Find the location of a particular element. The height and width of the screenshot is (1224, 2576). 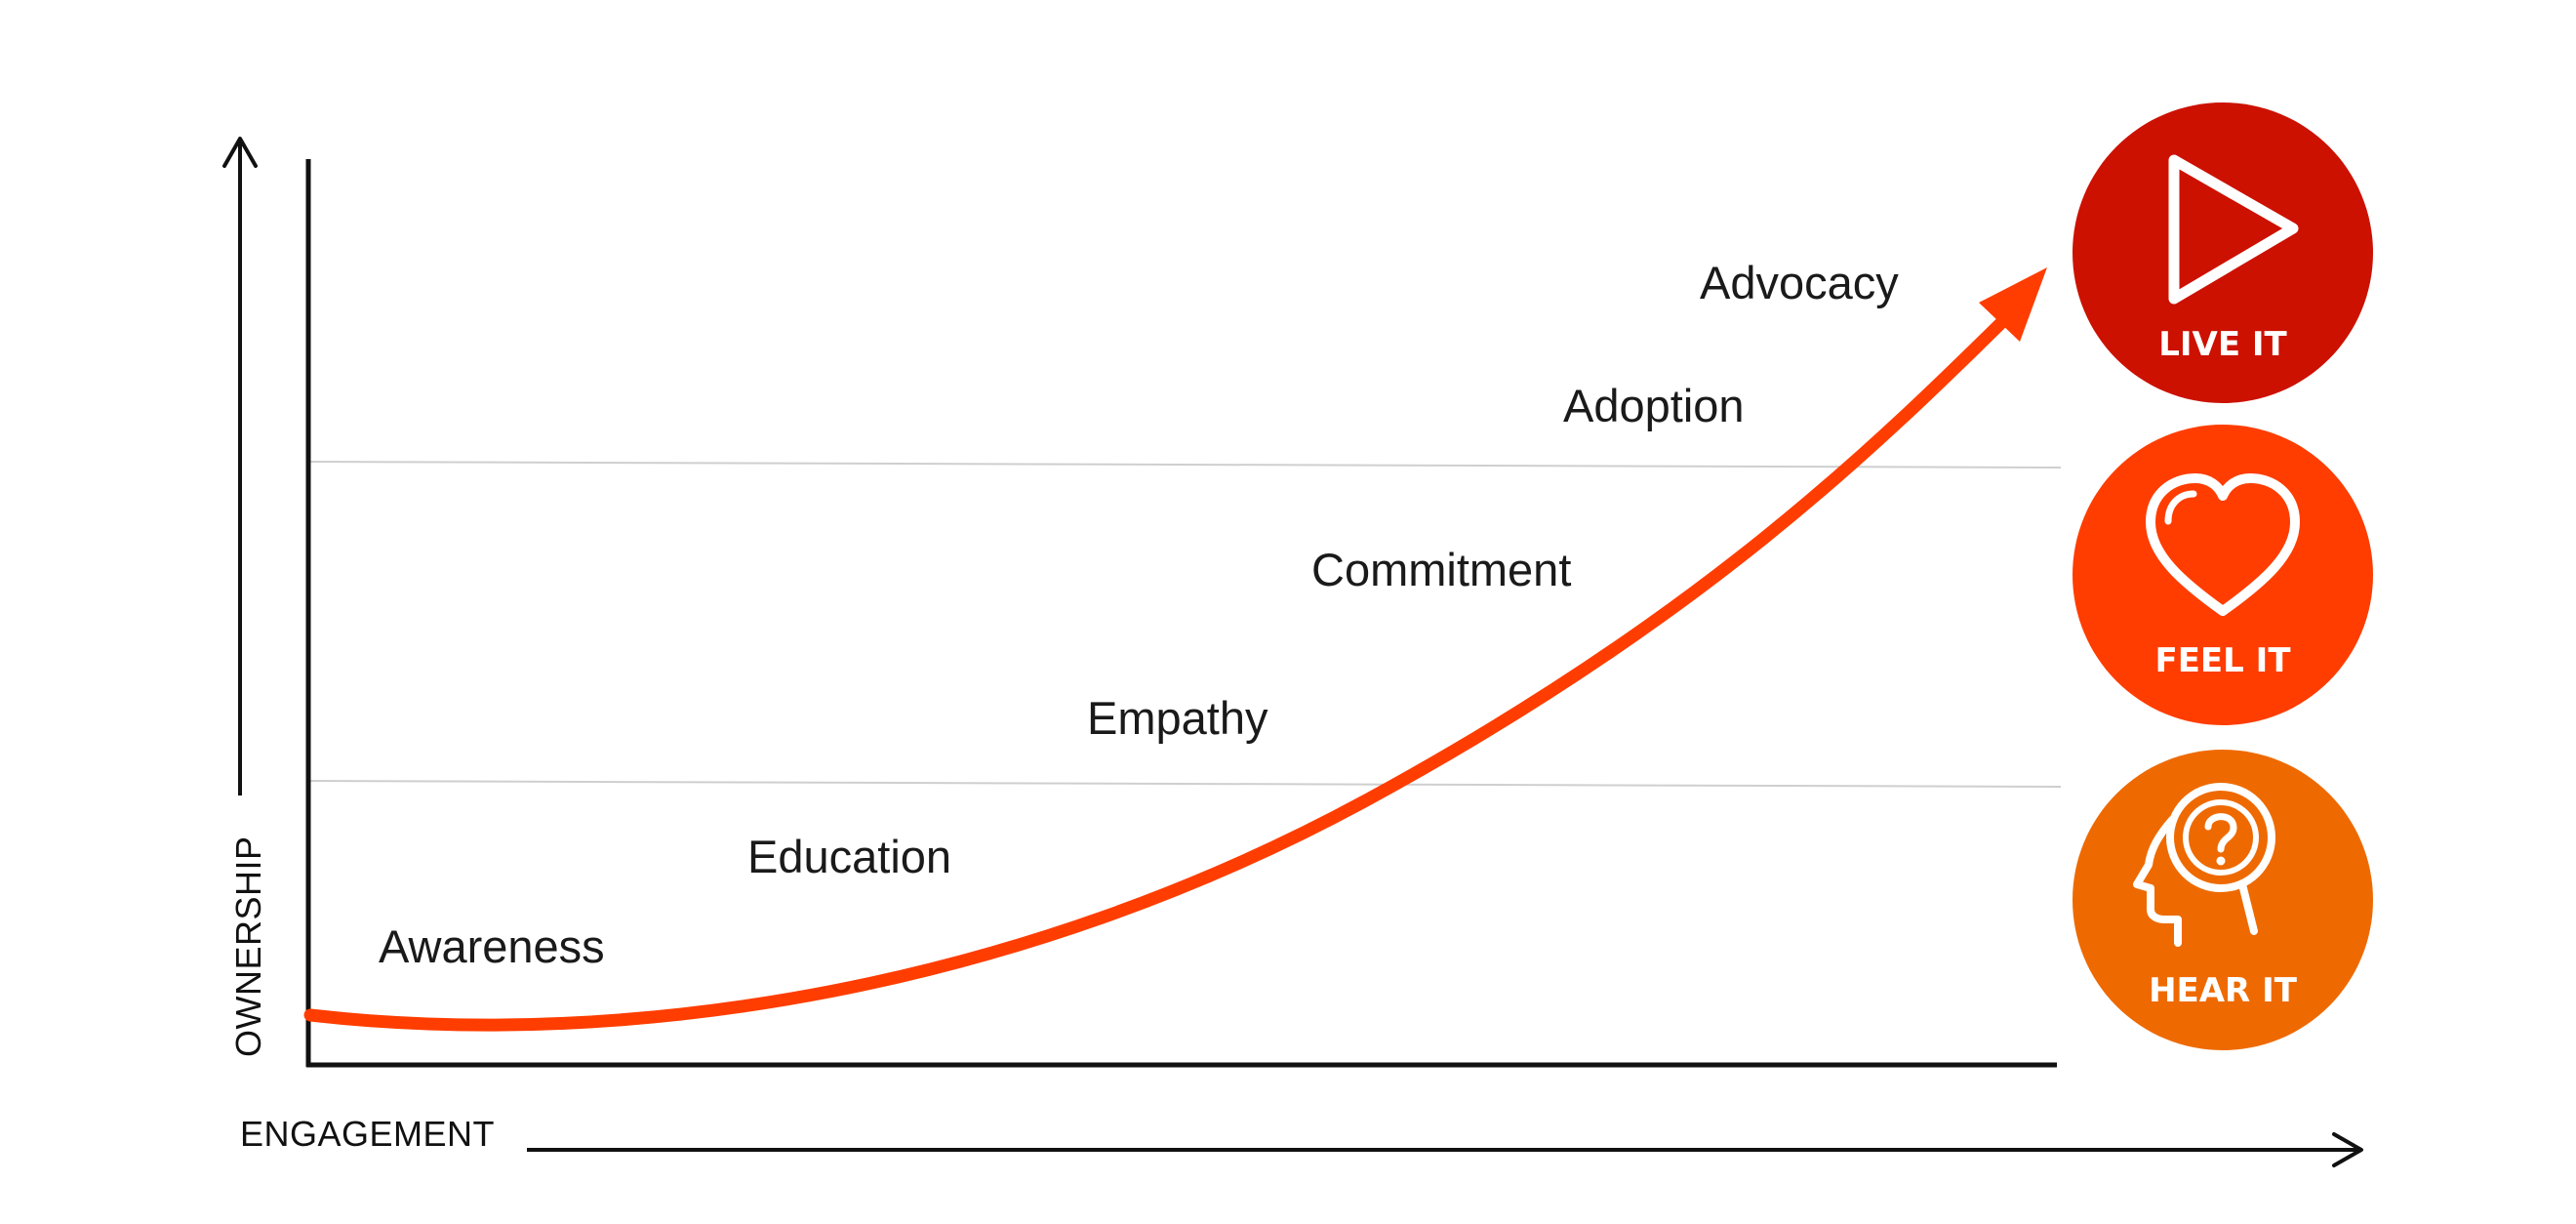

ownership-arrow is located at coordinates (240, 466).